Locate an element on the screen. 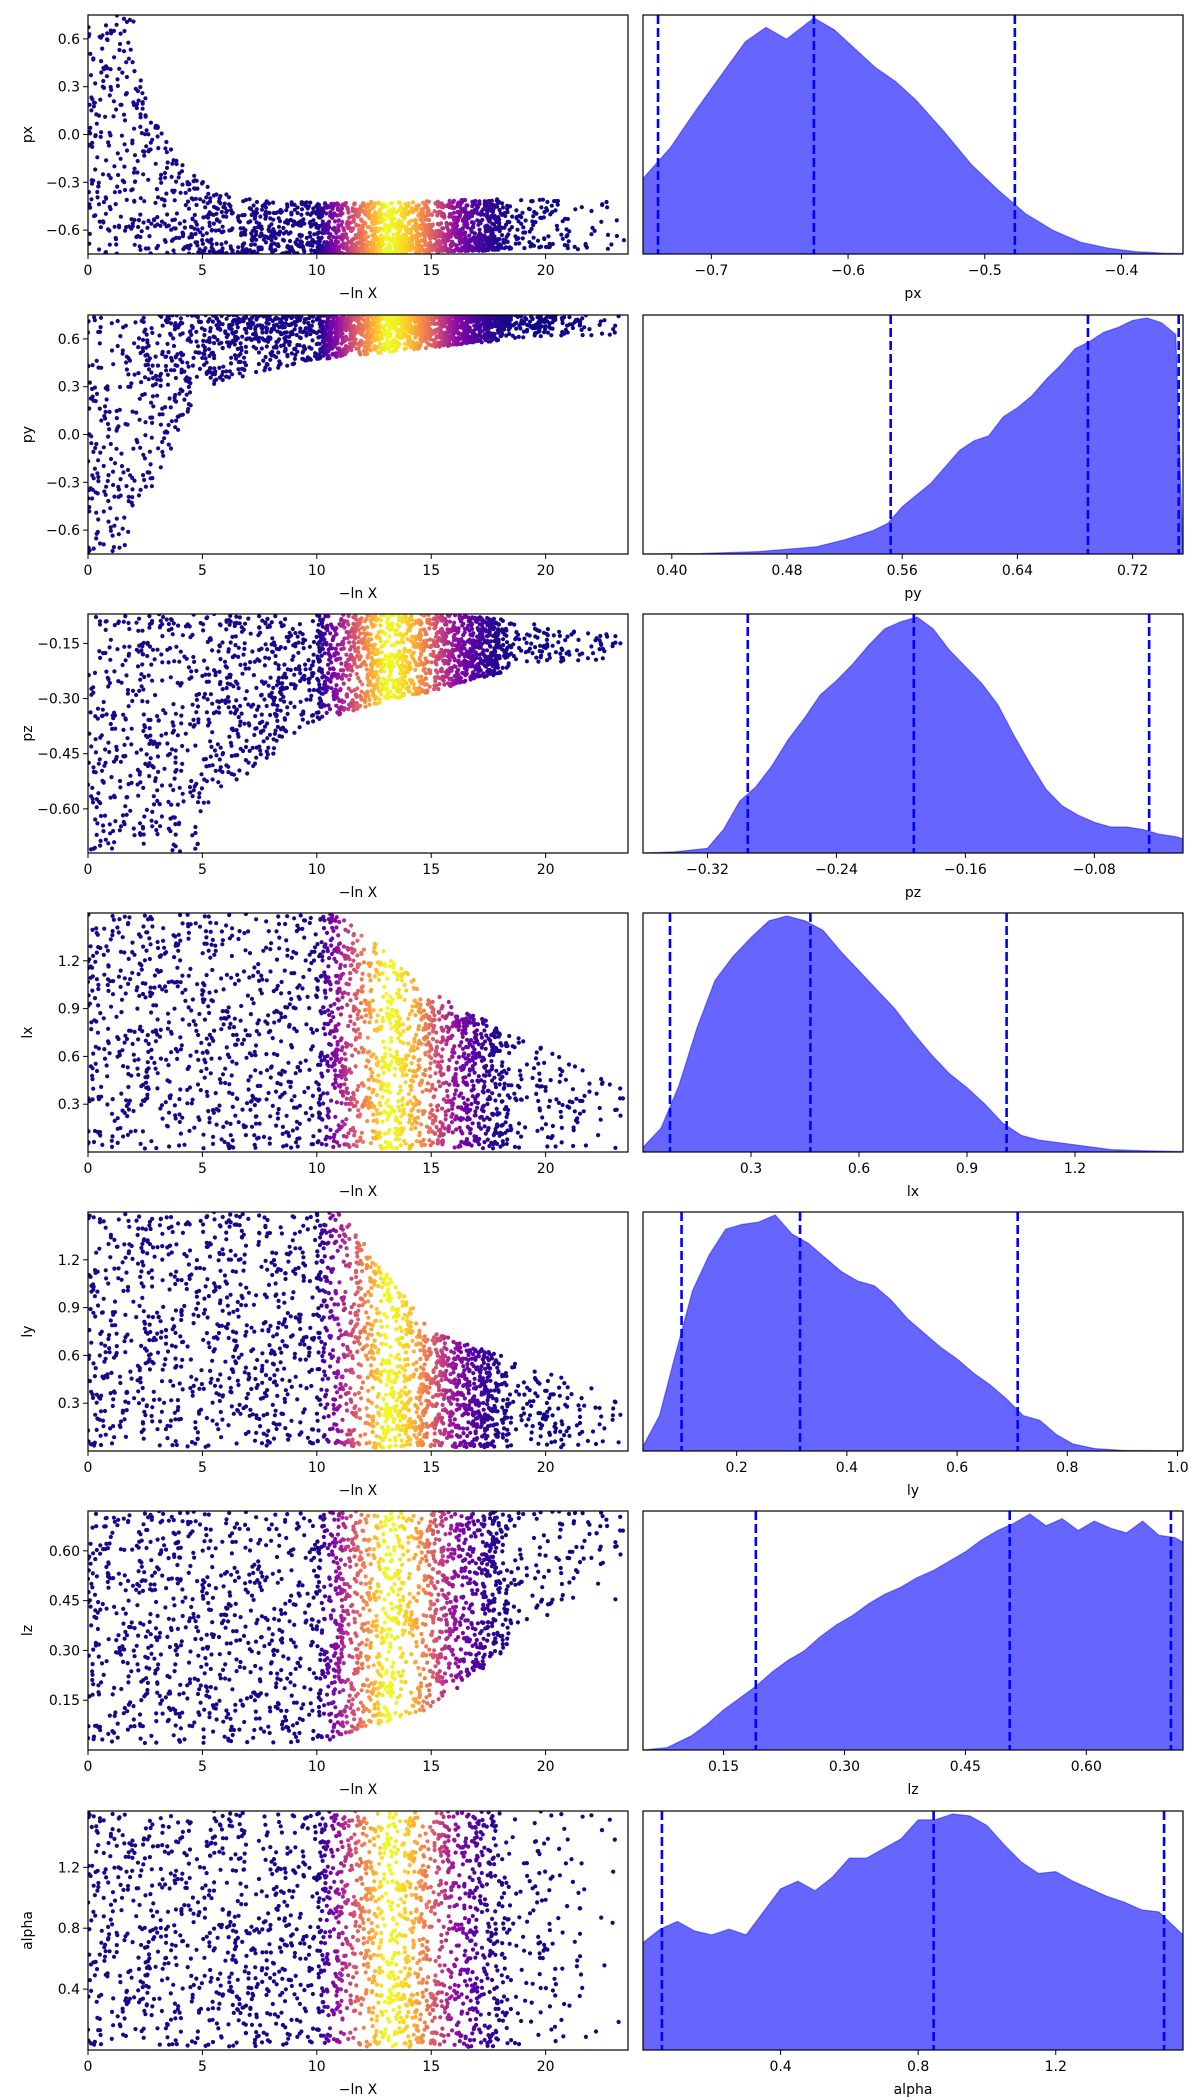 This screenshot has height=2100, width=1200. scatter-panel-py: 0 5 10 15 20−0.6−0.30.00.30.6−ln Xpy is located at coordinates (324, 458).